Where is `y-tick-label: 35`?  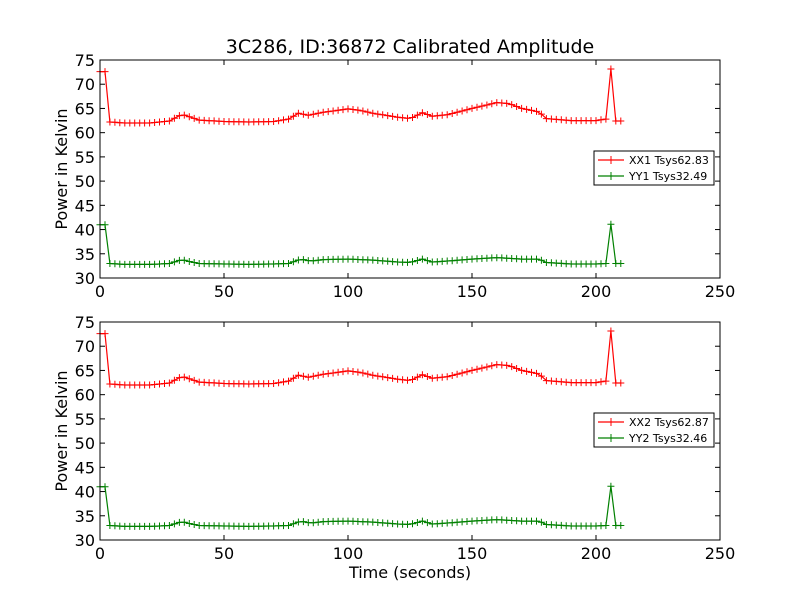
y-tick-label: 35 is located at coordinates (85, 254).